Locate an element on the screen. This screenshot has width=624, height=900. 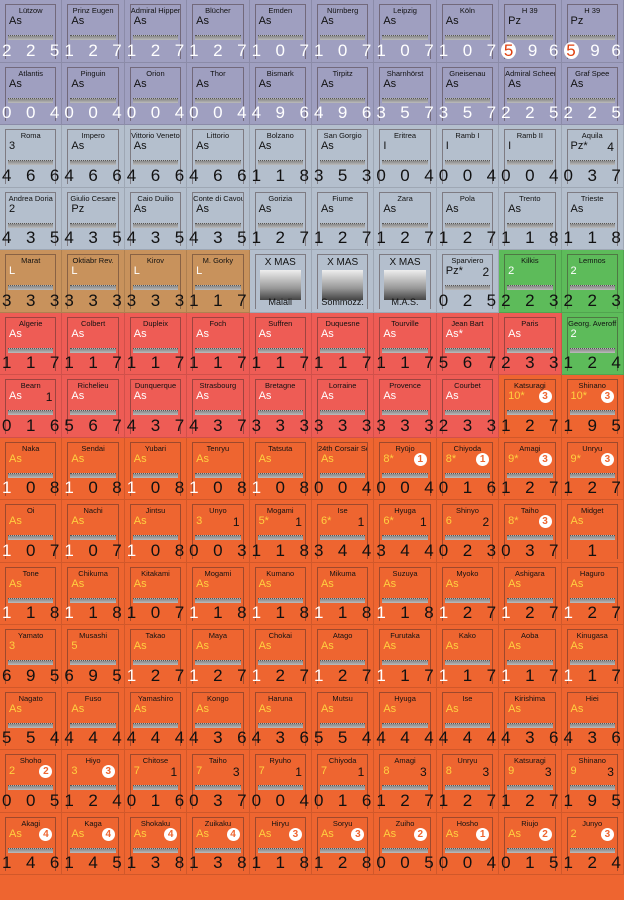
counter: Nachi As 1 0 7 is located at coordinates (93, 531).